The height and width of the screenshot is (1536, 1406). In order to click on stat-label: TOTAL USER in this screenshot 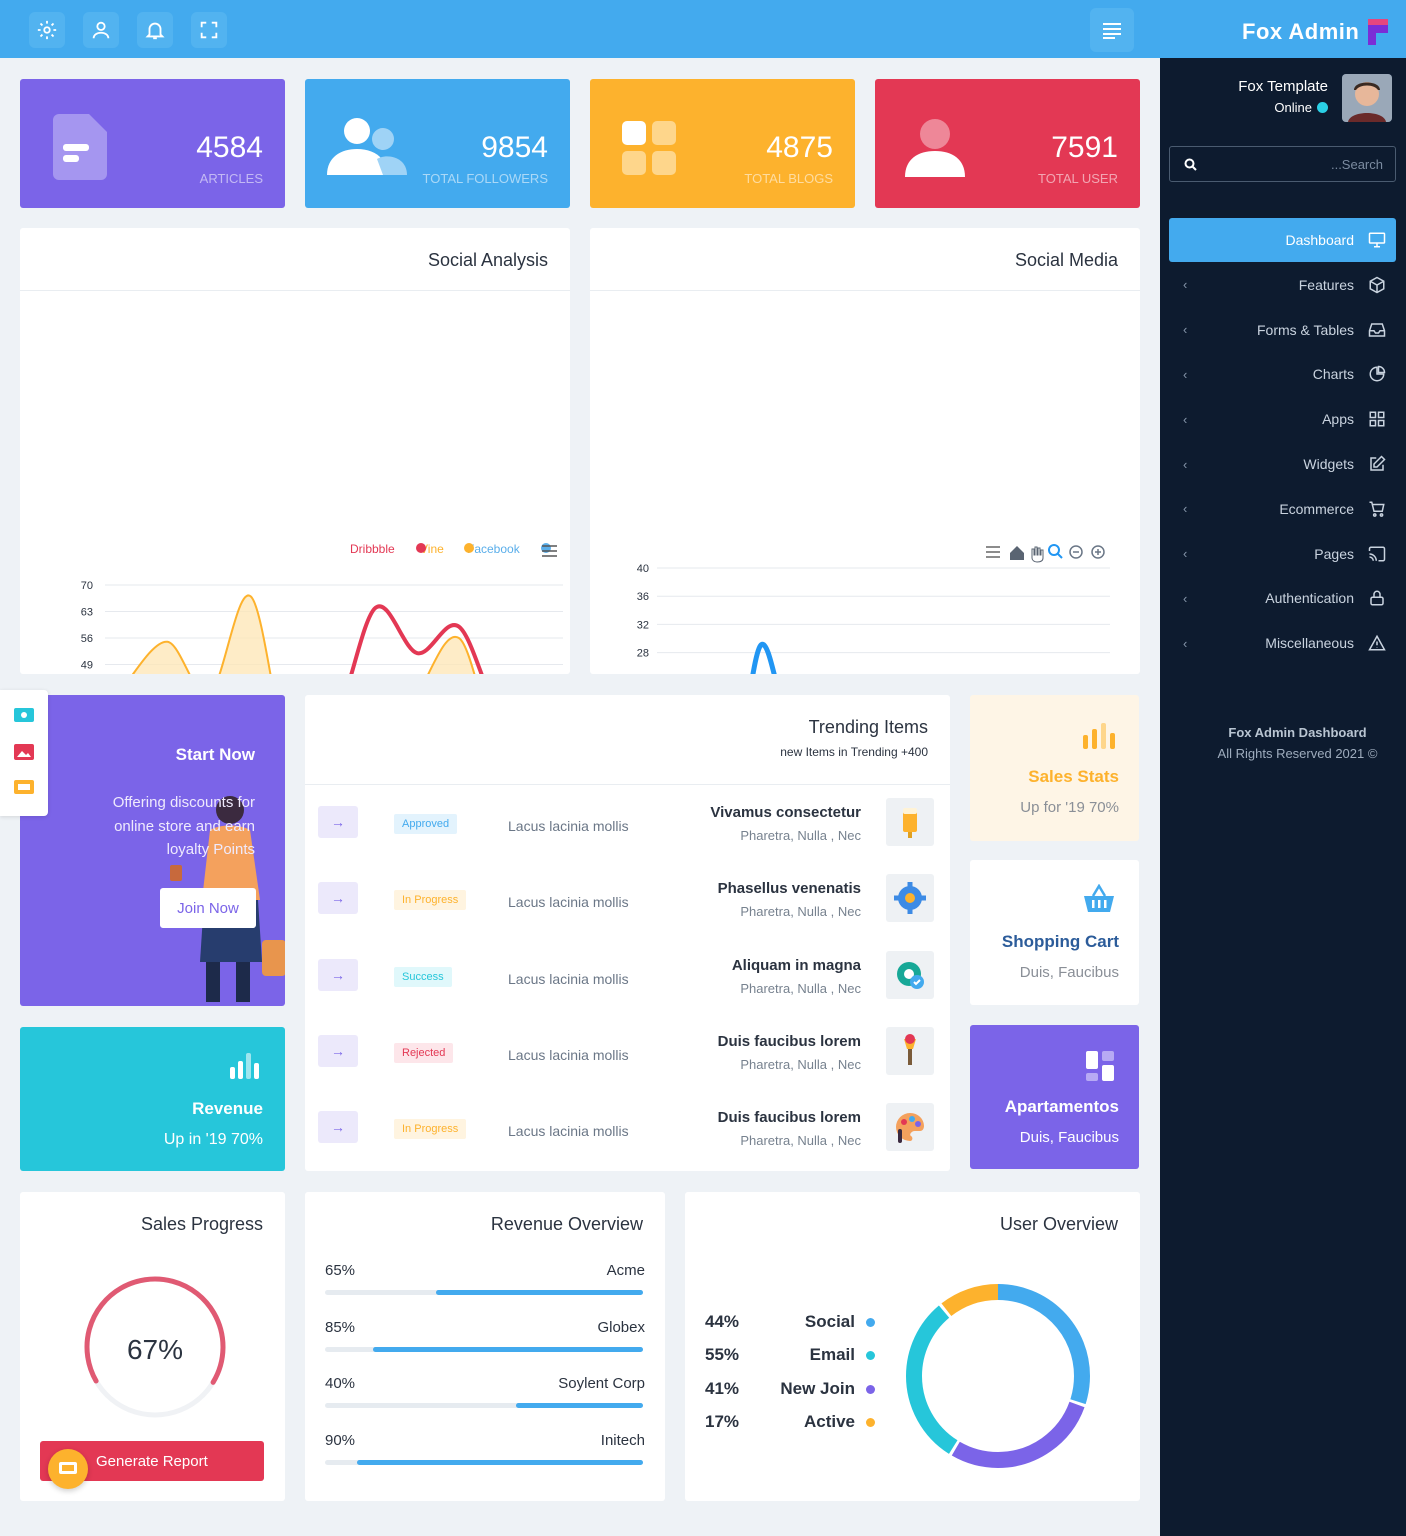, I will do `click(1078, 178)`.